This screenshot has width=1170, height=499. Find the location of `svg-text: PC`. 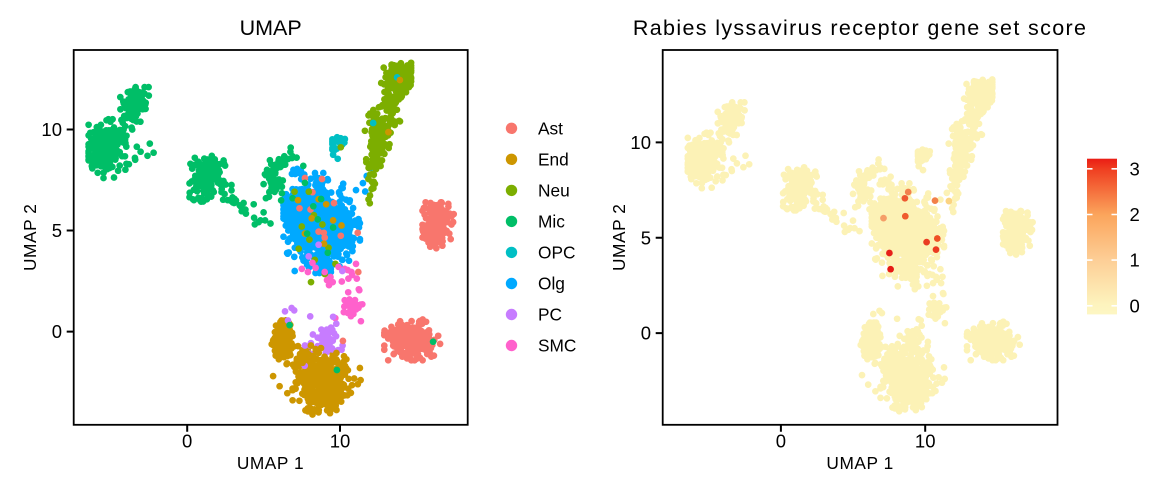

svg-text: PC is located at coordinates (550, 315).